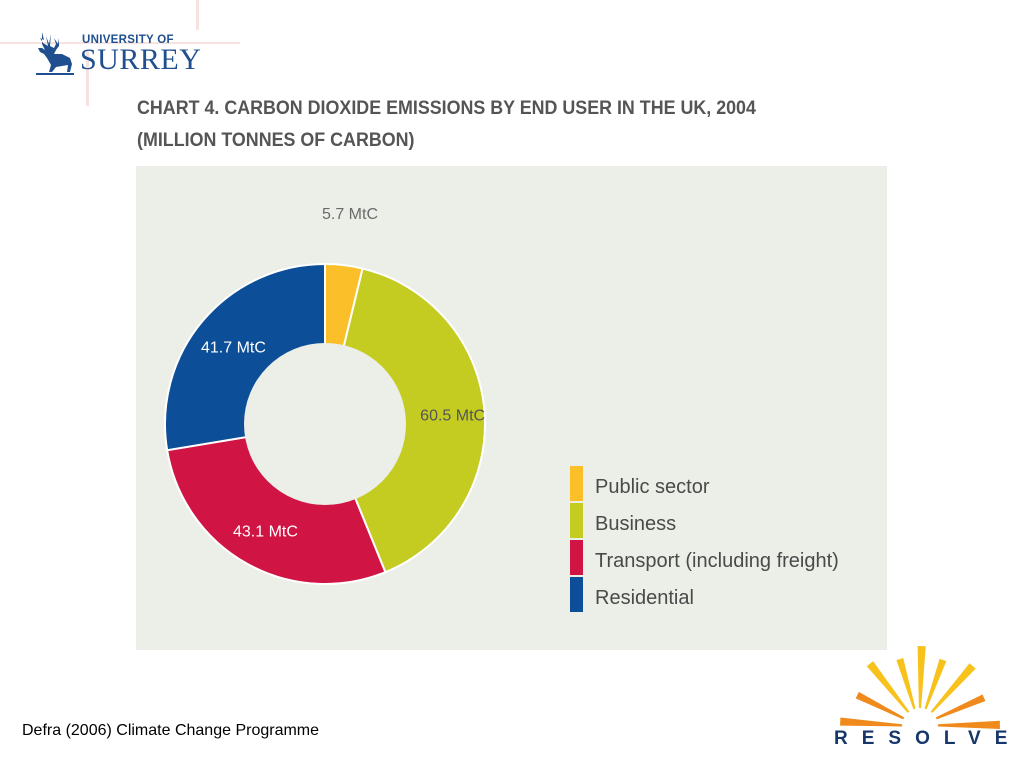 The height and width of the screenshot is (768, 1024). Describe the element at coordinates (652, 487) in the screenshot. I see `legend-label: Public sector` at that location.